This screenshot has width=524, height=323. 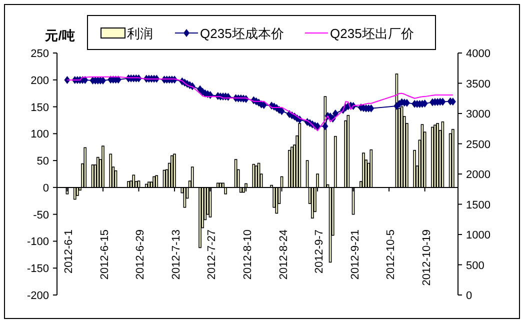 What do you see at coordinates (469, 296) in the screenshot?
I see `y2-tick-label: 0` at bounding box center [469, 296].